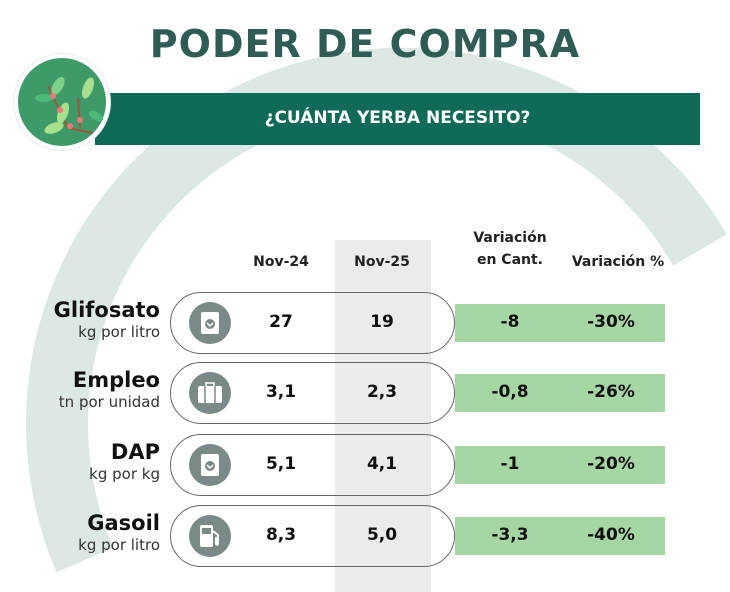 This screenshot has height=592, width=730. What do you see at coordinates (382, 464) in the screenshot?
I see `value-nov25: 4,1` at bounding box center [382, 464].